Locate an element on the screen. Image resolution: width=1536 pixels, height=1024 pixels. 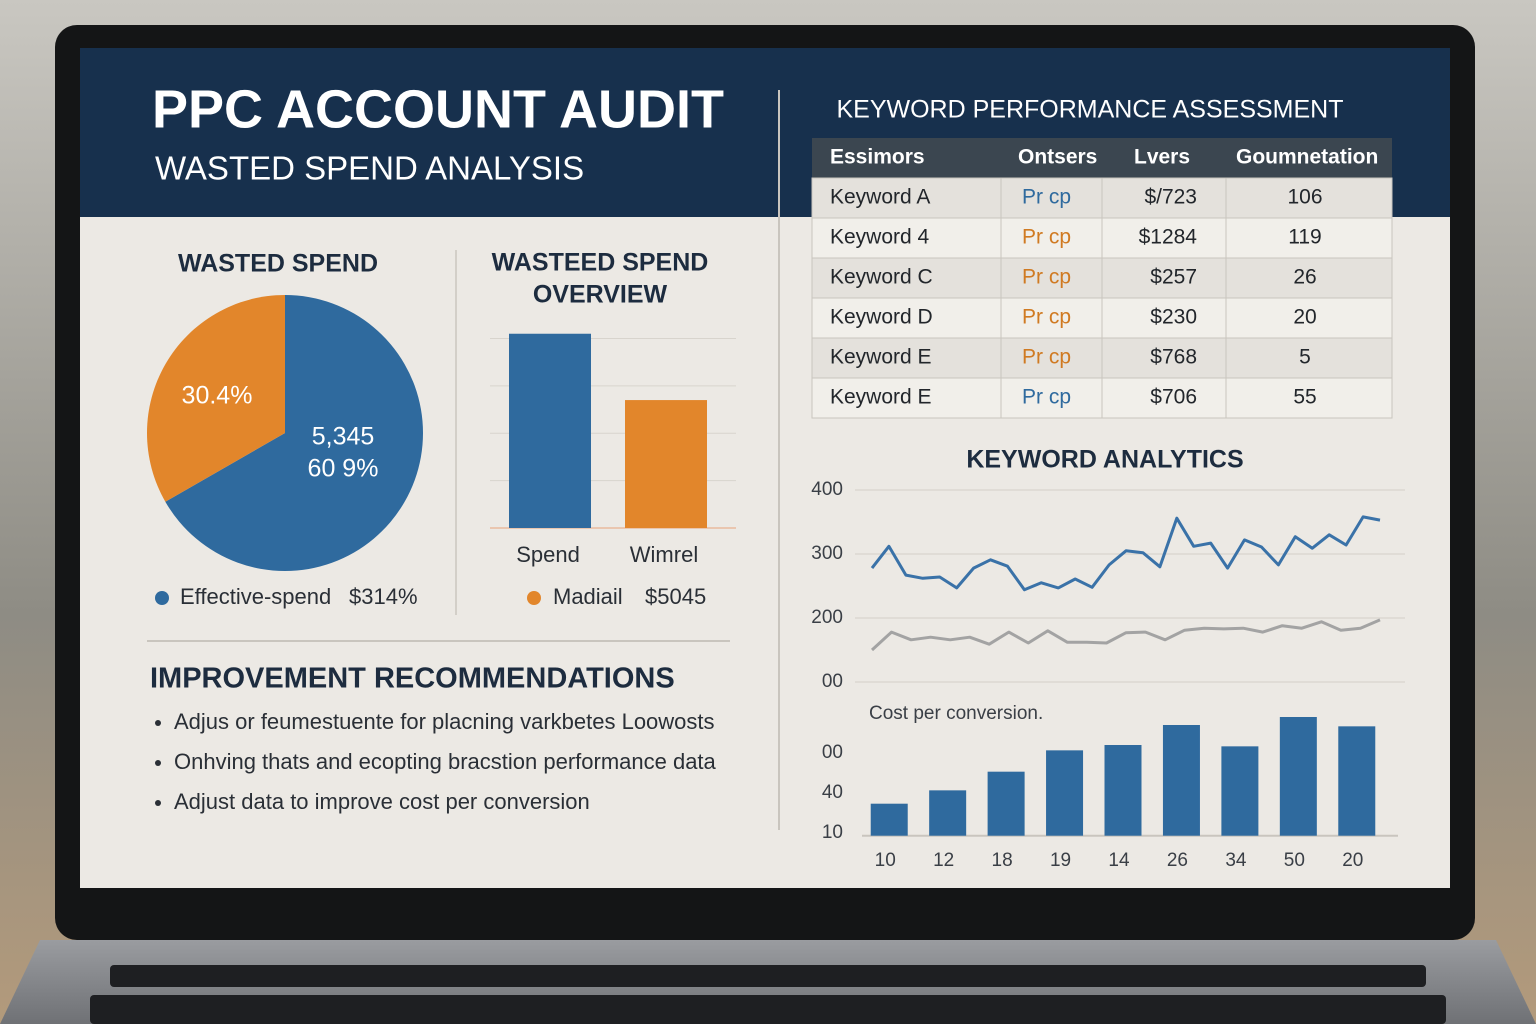
y-tick-label: 10 is located at coordinates (832, 832).